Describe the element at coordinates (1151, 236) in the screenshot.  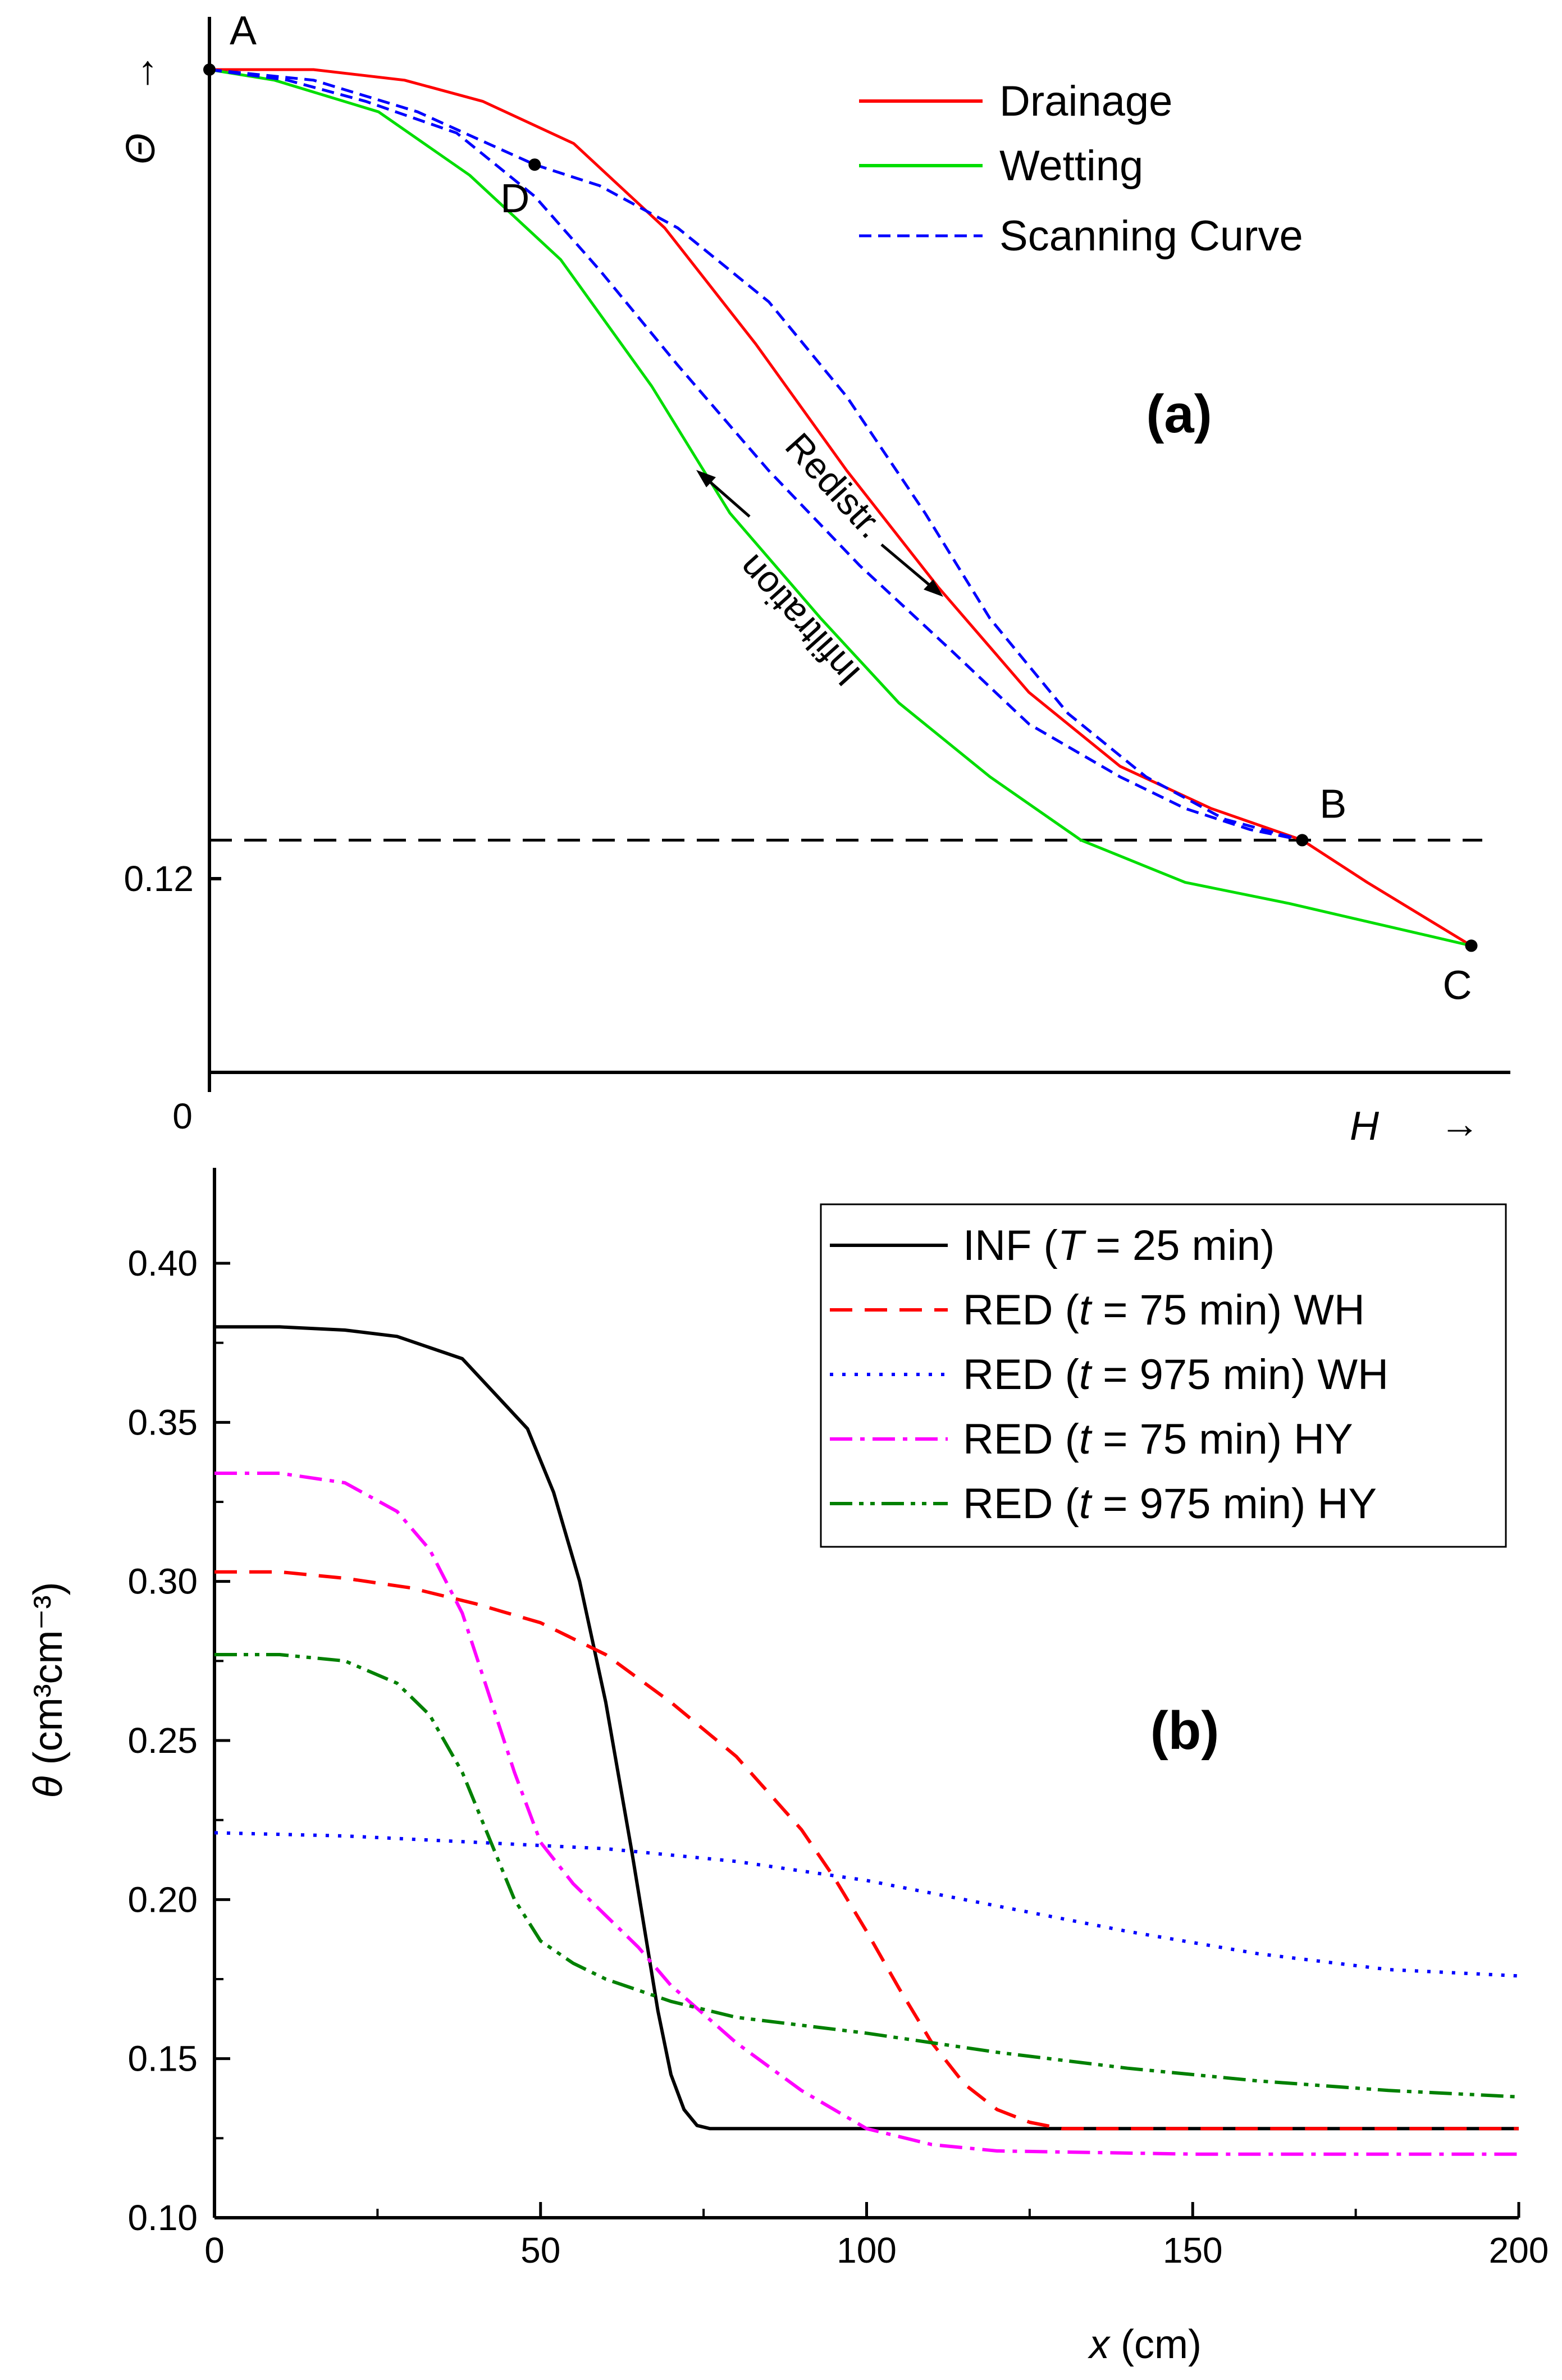
I see `legend-a-scanning-label: Scanning Curve` at that location.